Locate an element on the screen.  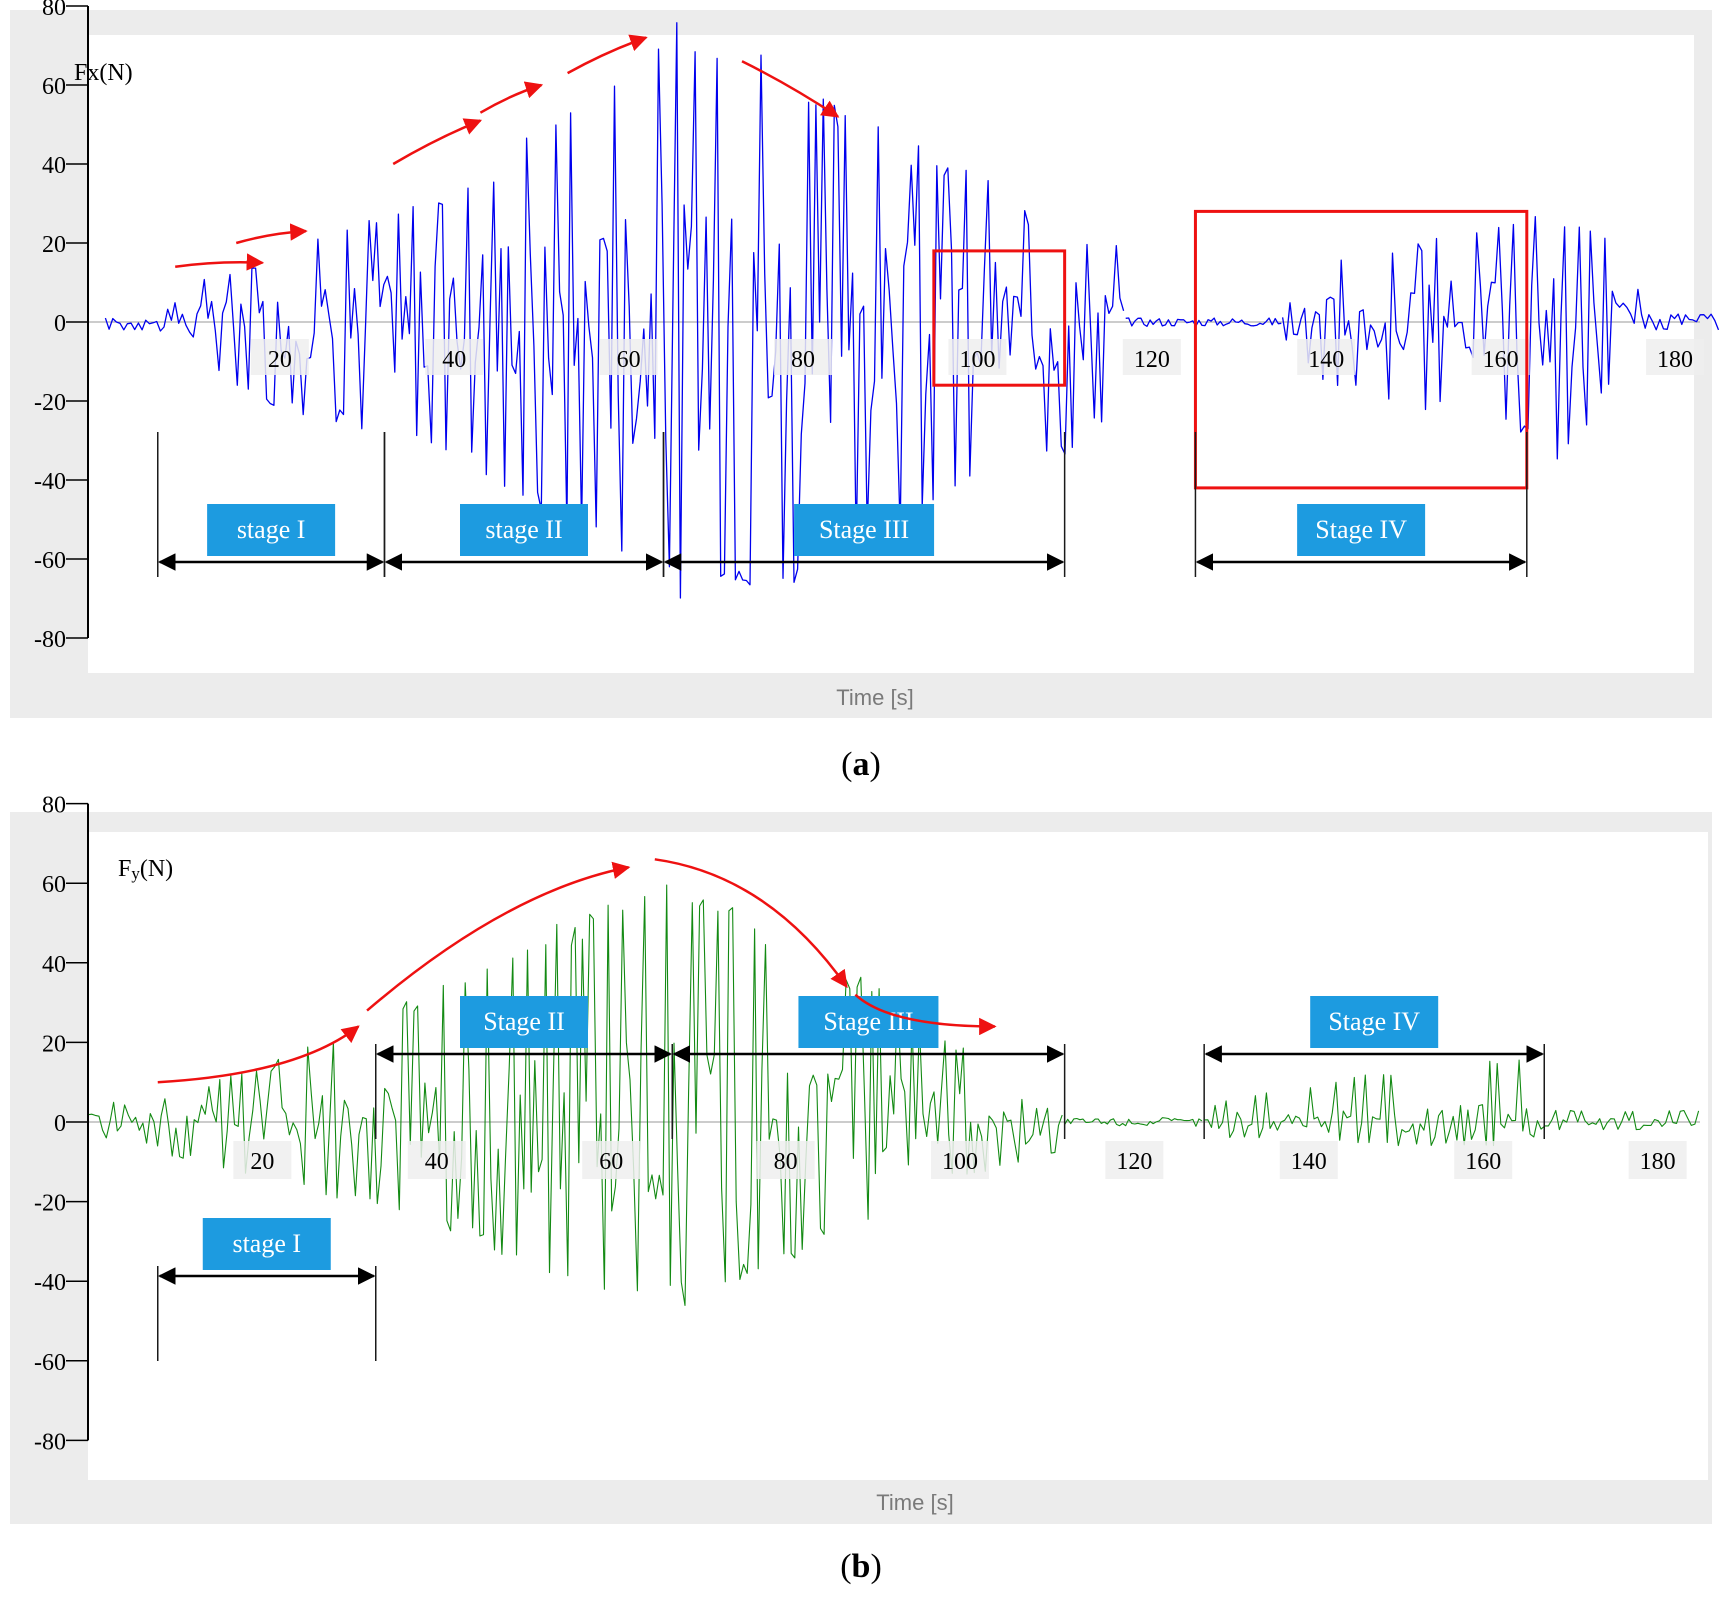
y-axis-title: Fx(N) is located at coordinates (103, 73).